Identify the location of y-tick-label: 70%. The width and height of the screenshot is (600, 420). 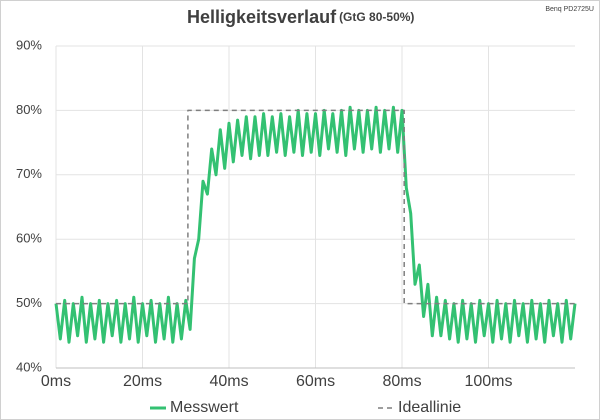
(29, 173).